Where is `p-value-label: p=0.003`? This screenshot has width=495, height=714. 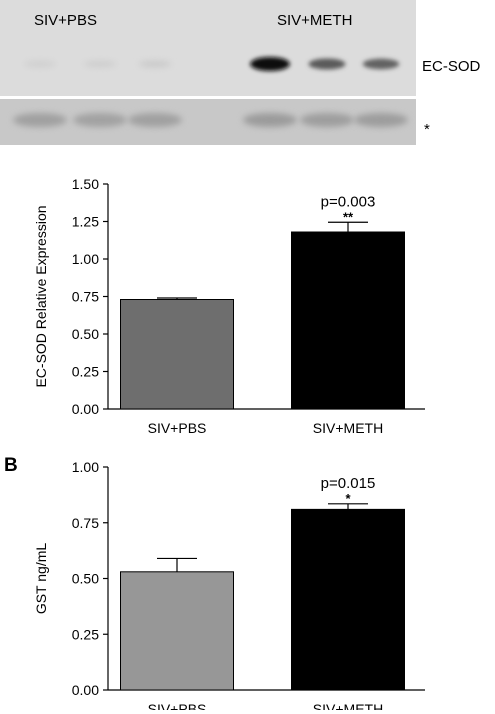
p-value-label: p=0.003 is located at coordinates (348, 201).